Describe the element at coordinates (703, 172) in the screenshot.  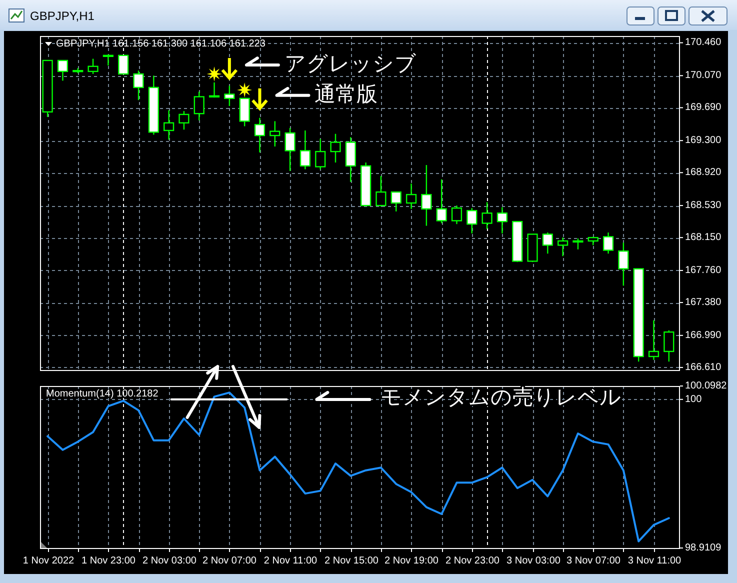
I see `y-tick-label: 168.920` at that location.